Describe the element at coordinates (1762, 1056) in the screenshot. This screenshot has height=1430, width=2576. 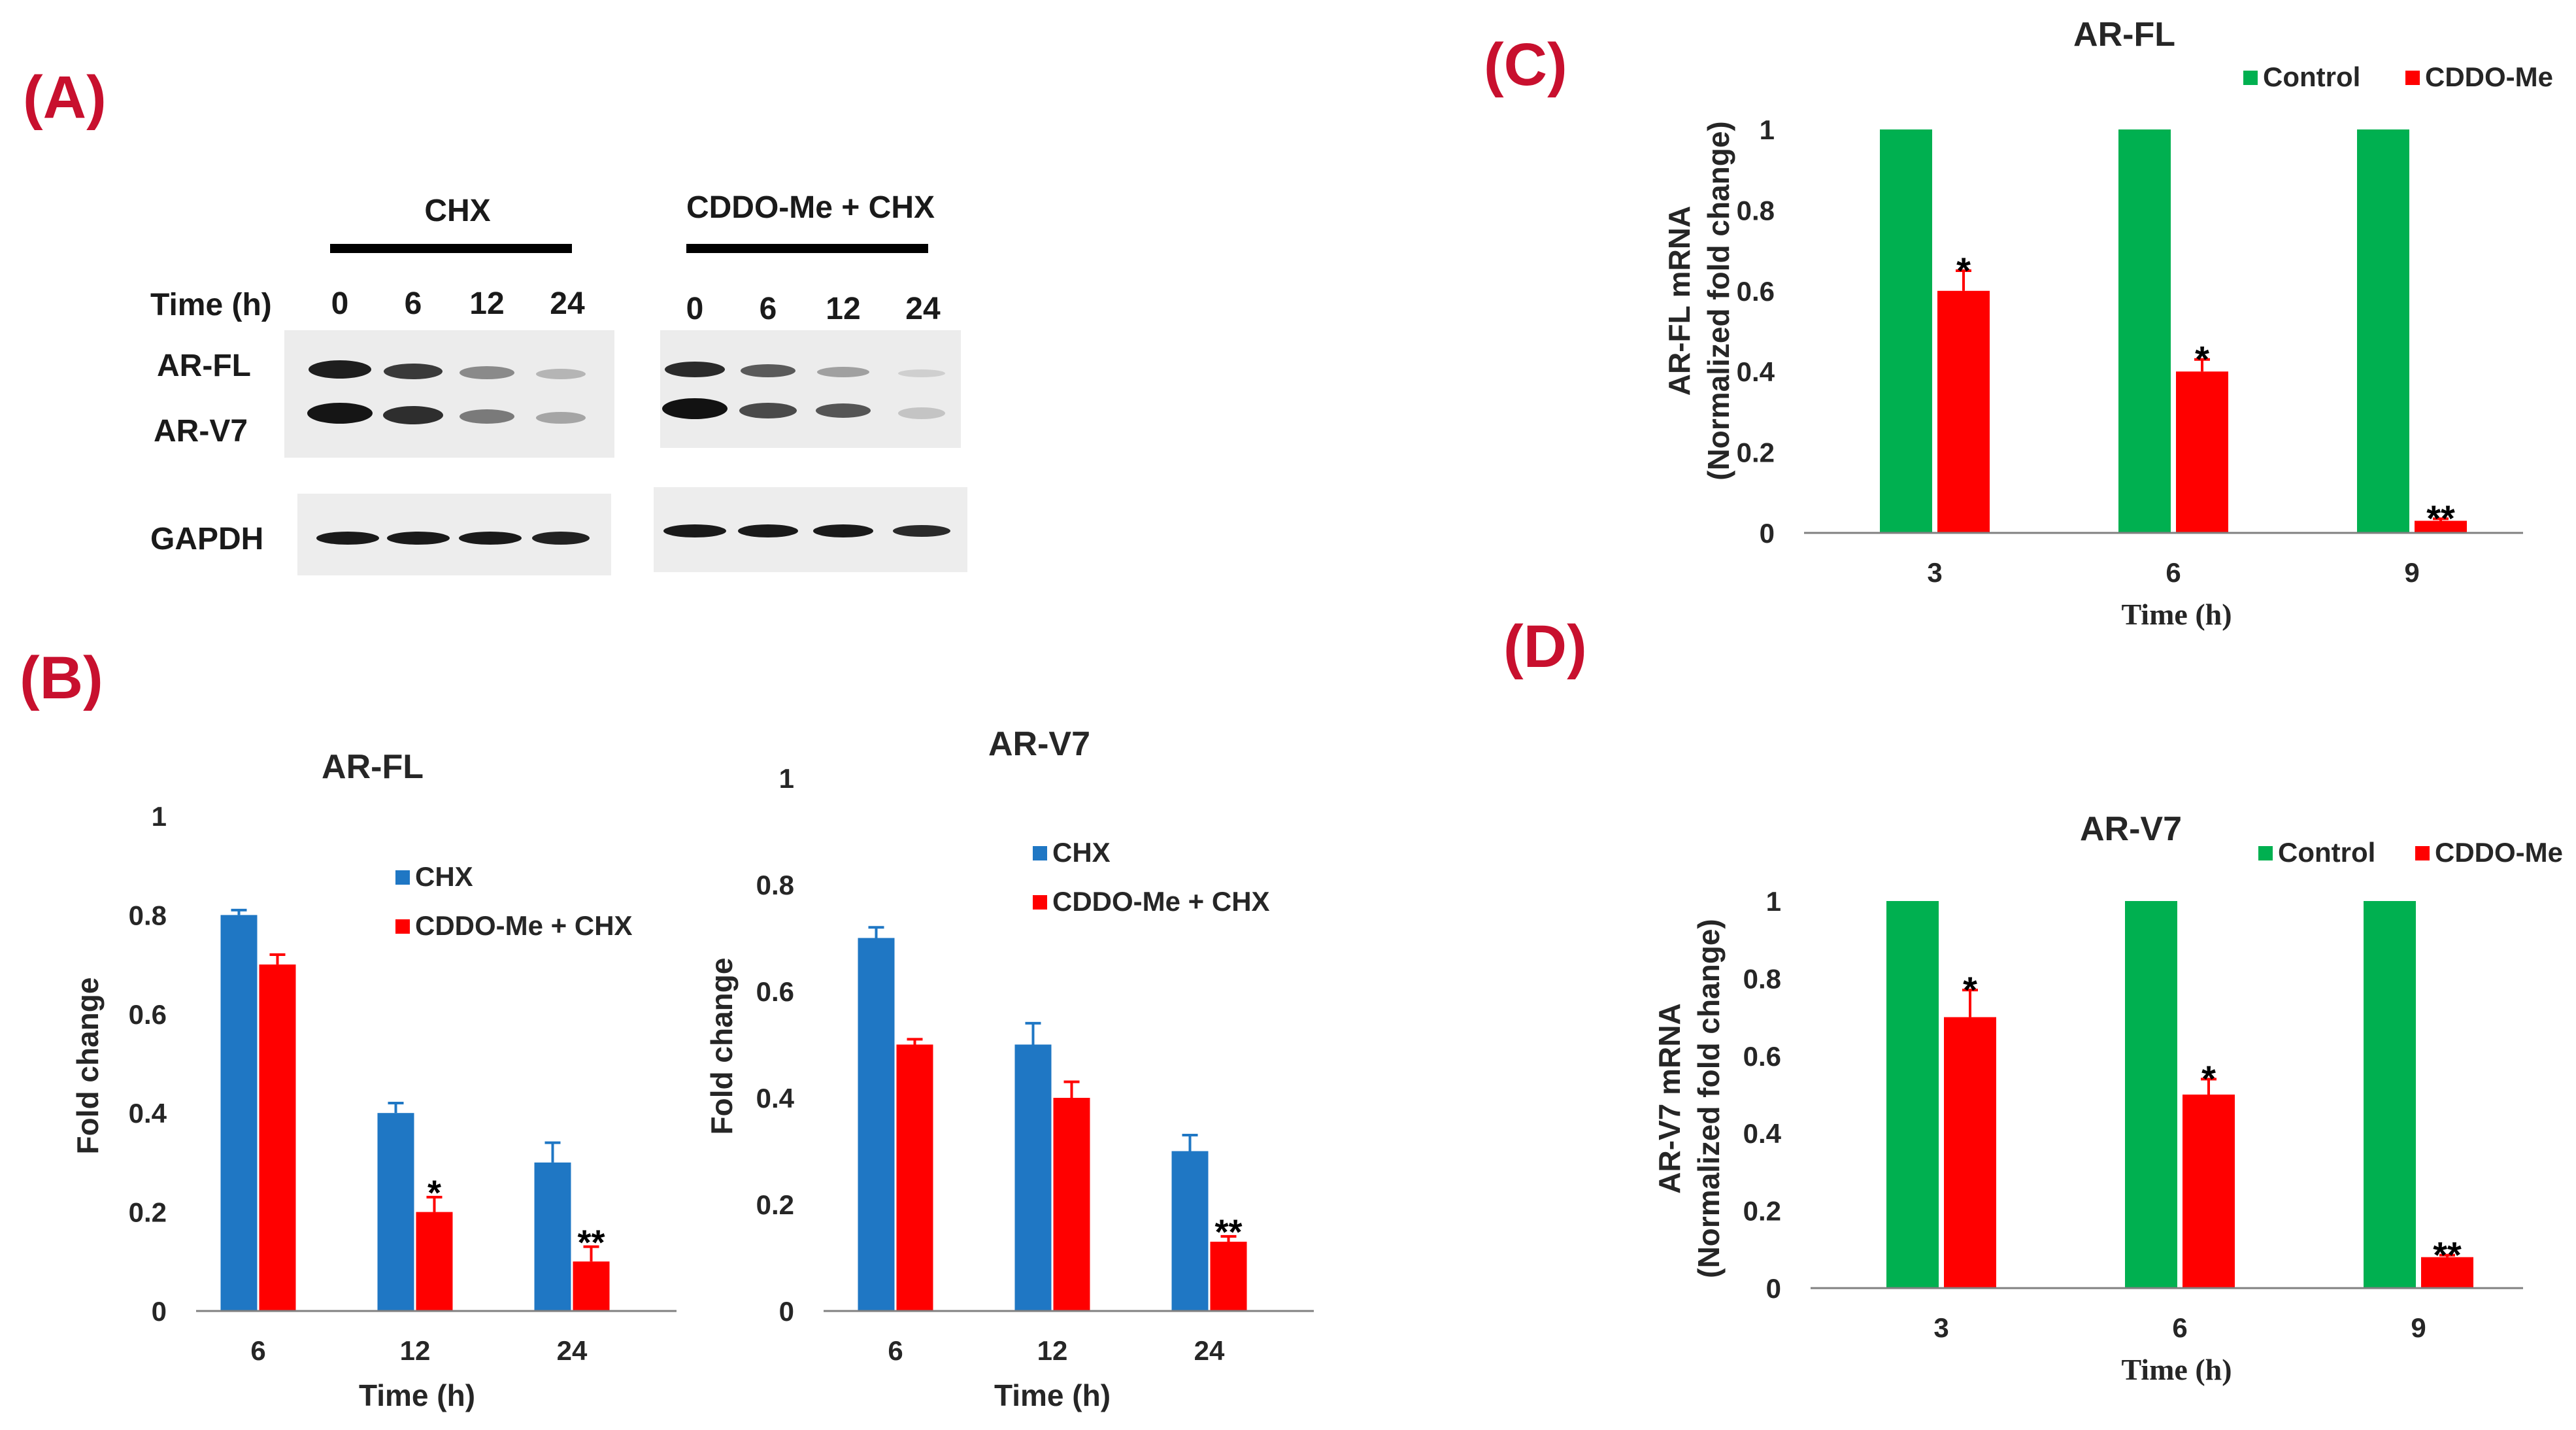
I see `y-tick-label: 0.6` at that location.